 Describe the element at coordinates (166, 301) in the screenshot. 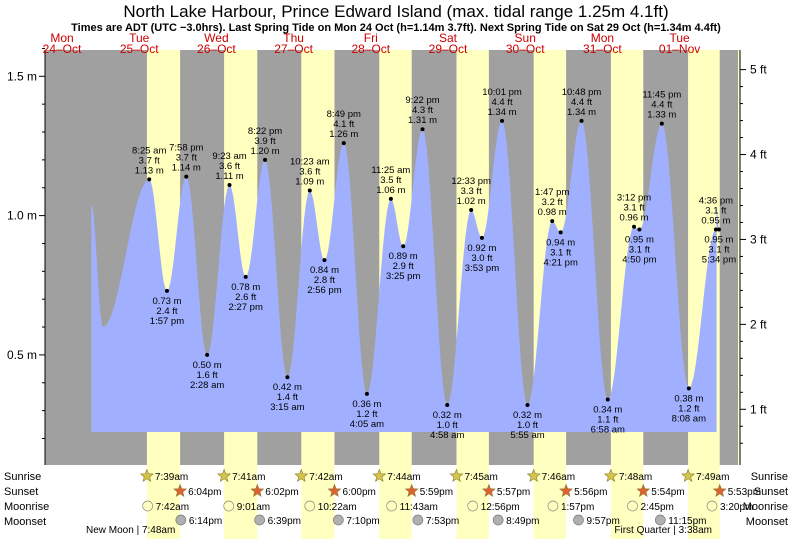

I see `tide-height-m: 0.73 m` at that location.